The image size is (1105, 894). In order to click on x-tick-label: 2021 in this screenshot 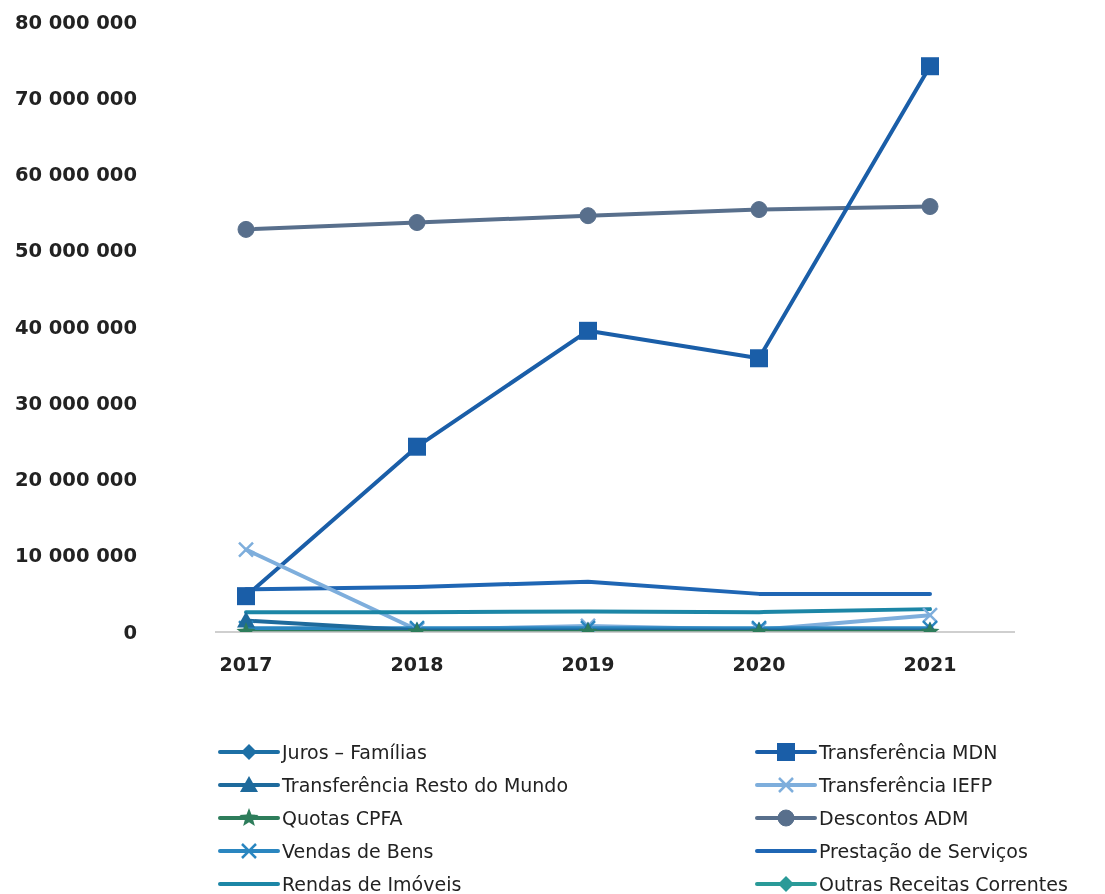, I will do `click(930, 664)`.